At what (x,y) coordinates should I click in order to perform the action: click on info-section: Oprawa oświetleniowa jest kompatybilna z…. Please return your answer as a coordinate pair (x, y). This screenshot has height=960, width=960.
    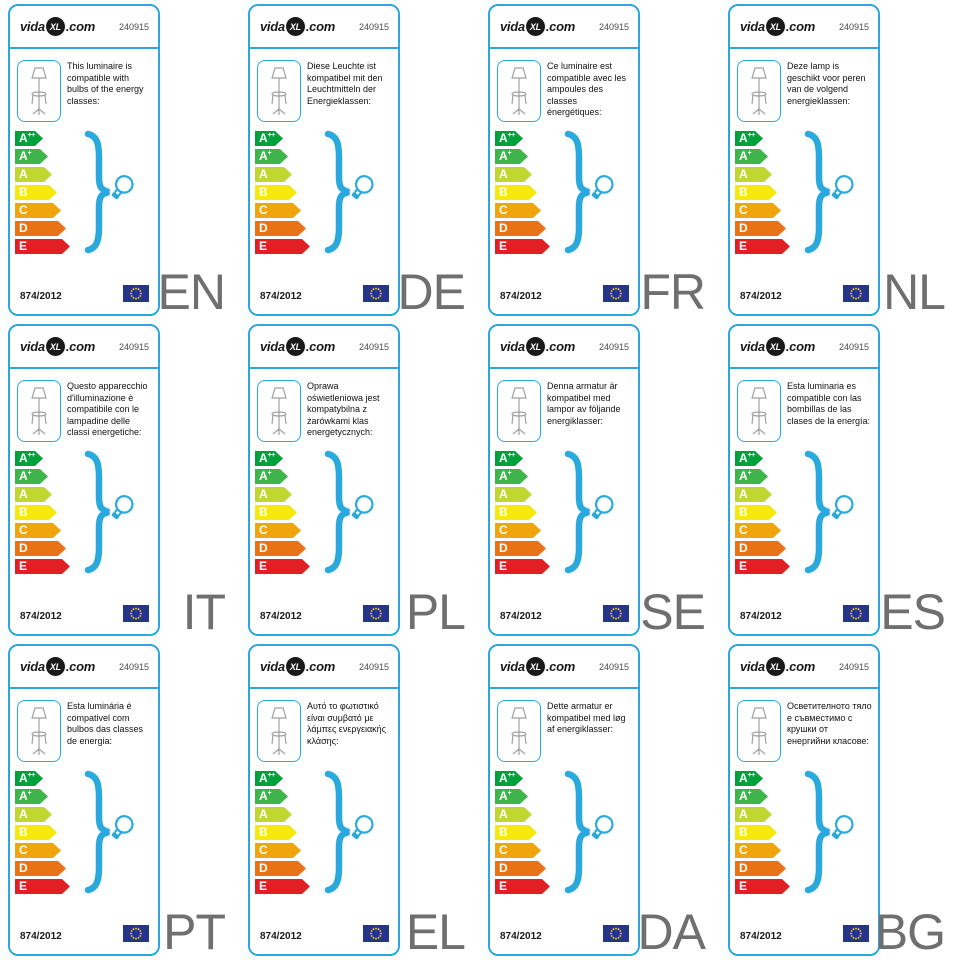
    Looking at the image, I should click on (324, 405).